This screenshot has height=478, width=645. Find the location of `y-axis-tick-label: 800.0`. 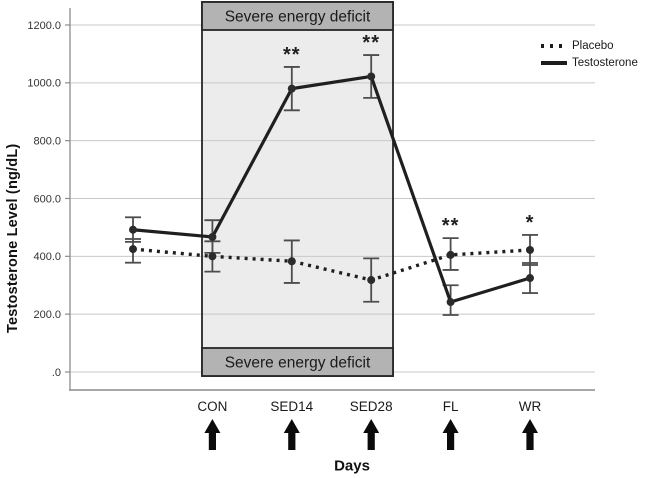

y-axis-tick-label: 800.0 is located at coordinates (47, 141).